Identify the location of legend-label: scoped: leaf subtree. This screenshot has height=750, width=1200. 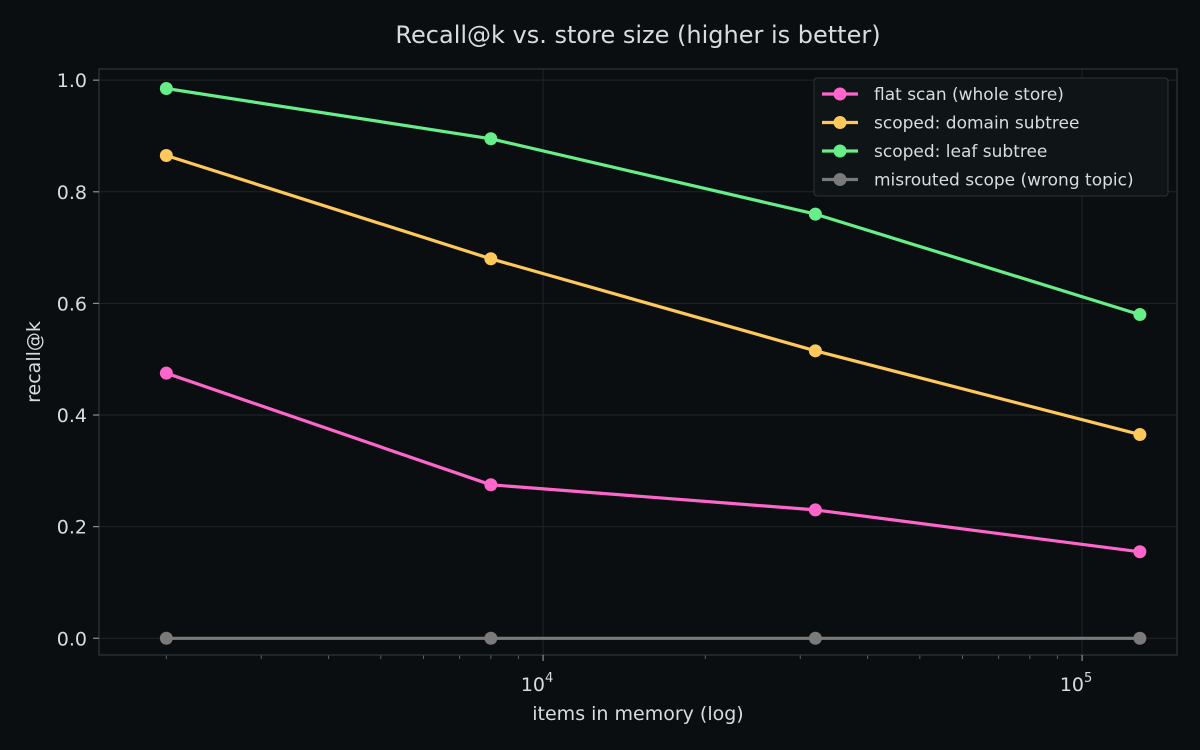
(960, 152).